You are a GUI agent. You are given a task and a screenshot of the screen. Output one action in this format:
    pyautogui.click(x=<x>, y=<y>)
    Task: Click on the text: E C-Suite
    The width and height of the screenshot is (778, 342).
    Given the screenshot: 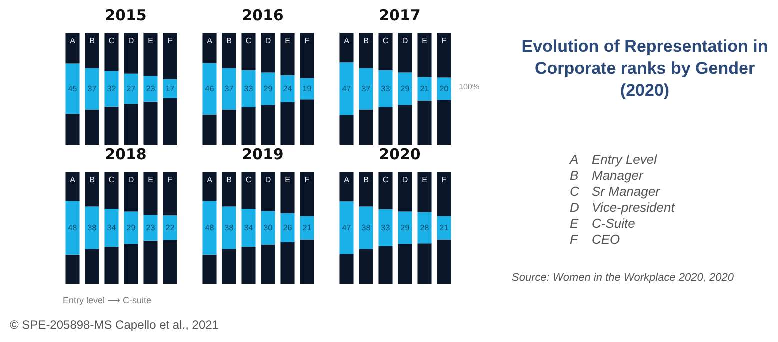 What is the action you would take?
    pyautogui.click(x=603, y=223)
    